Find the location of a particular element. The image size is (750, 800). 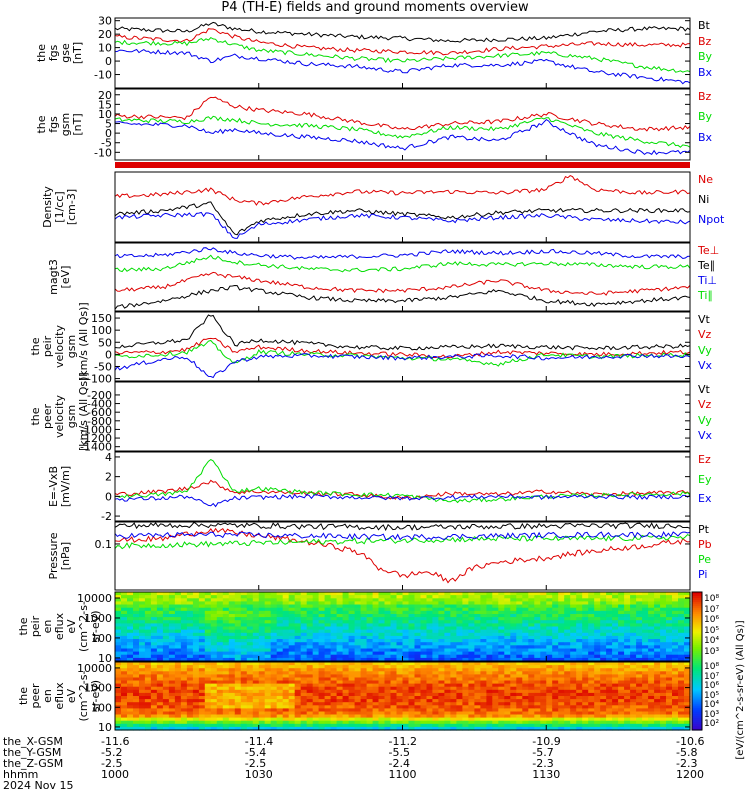

fgs_gse-series-By is located at coordinates (402, 54).